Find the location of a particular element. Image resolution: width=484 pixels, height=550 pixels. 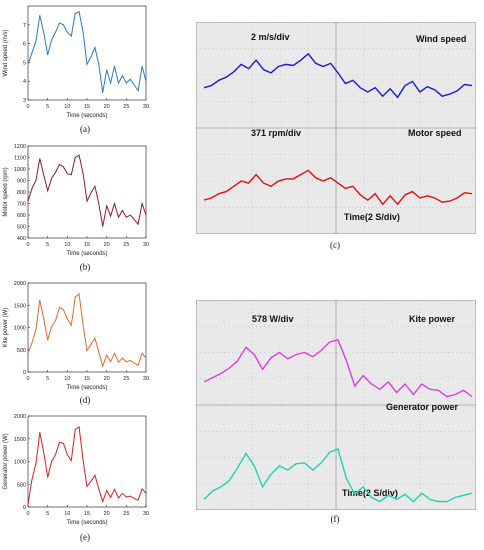

scope-c-mid-left-label: 371 rpm/div is located at coordinates (276, 133).